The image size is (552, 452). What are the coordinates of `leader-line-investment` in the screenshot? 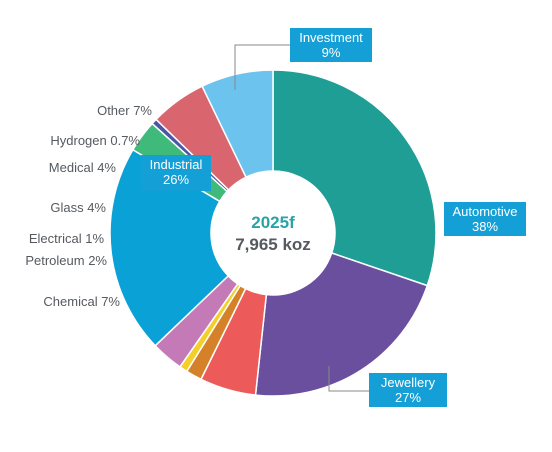 It's located at (262, 67).